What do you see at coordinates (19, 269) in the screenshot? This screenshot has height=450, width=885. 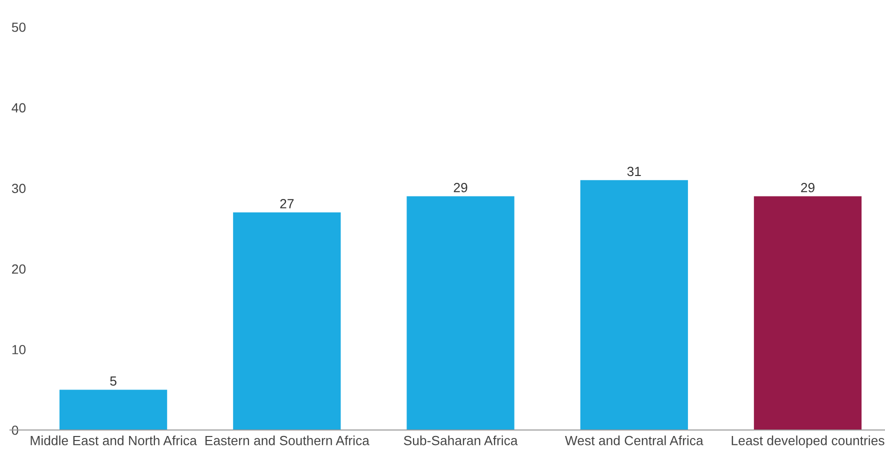 I see `y-tick-label: 20` at bounding box center [19, 269].